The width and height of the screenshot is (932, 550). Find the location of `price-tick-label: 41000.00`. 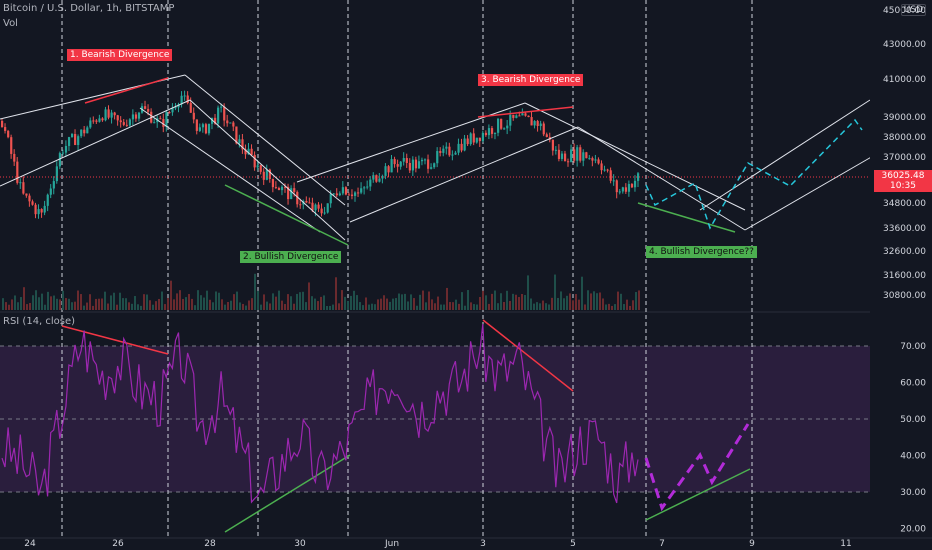

price-tick-label: 41000.00 is located at coordinates (904, 80).